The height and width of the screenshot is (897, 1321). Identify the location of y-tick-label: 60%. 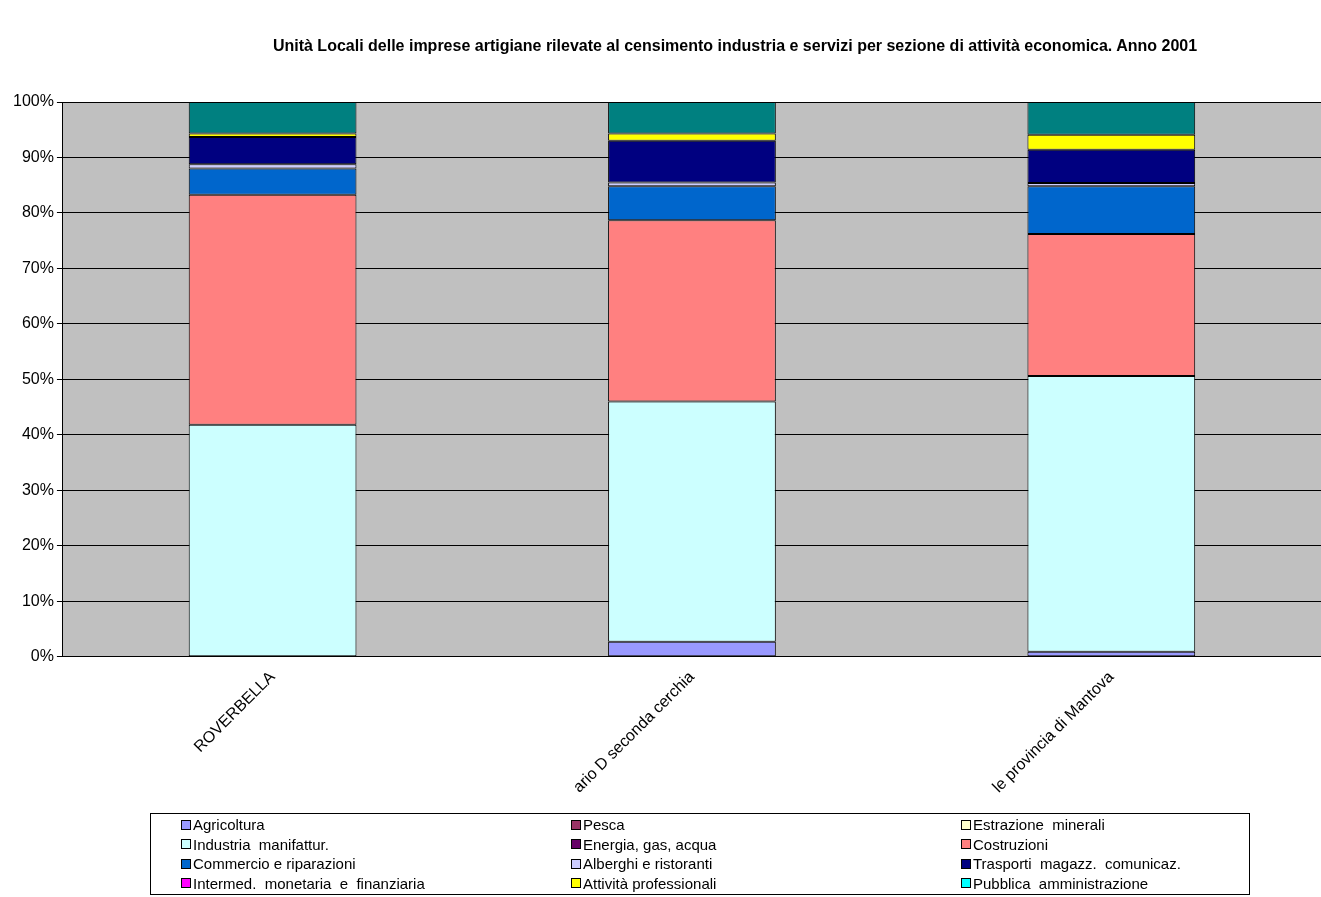
(37, 323).